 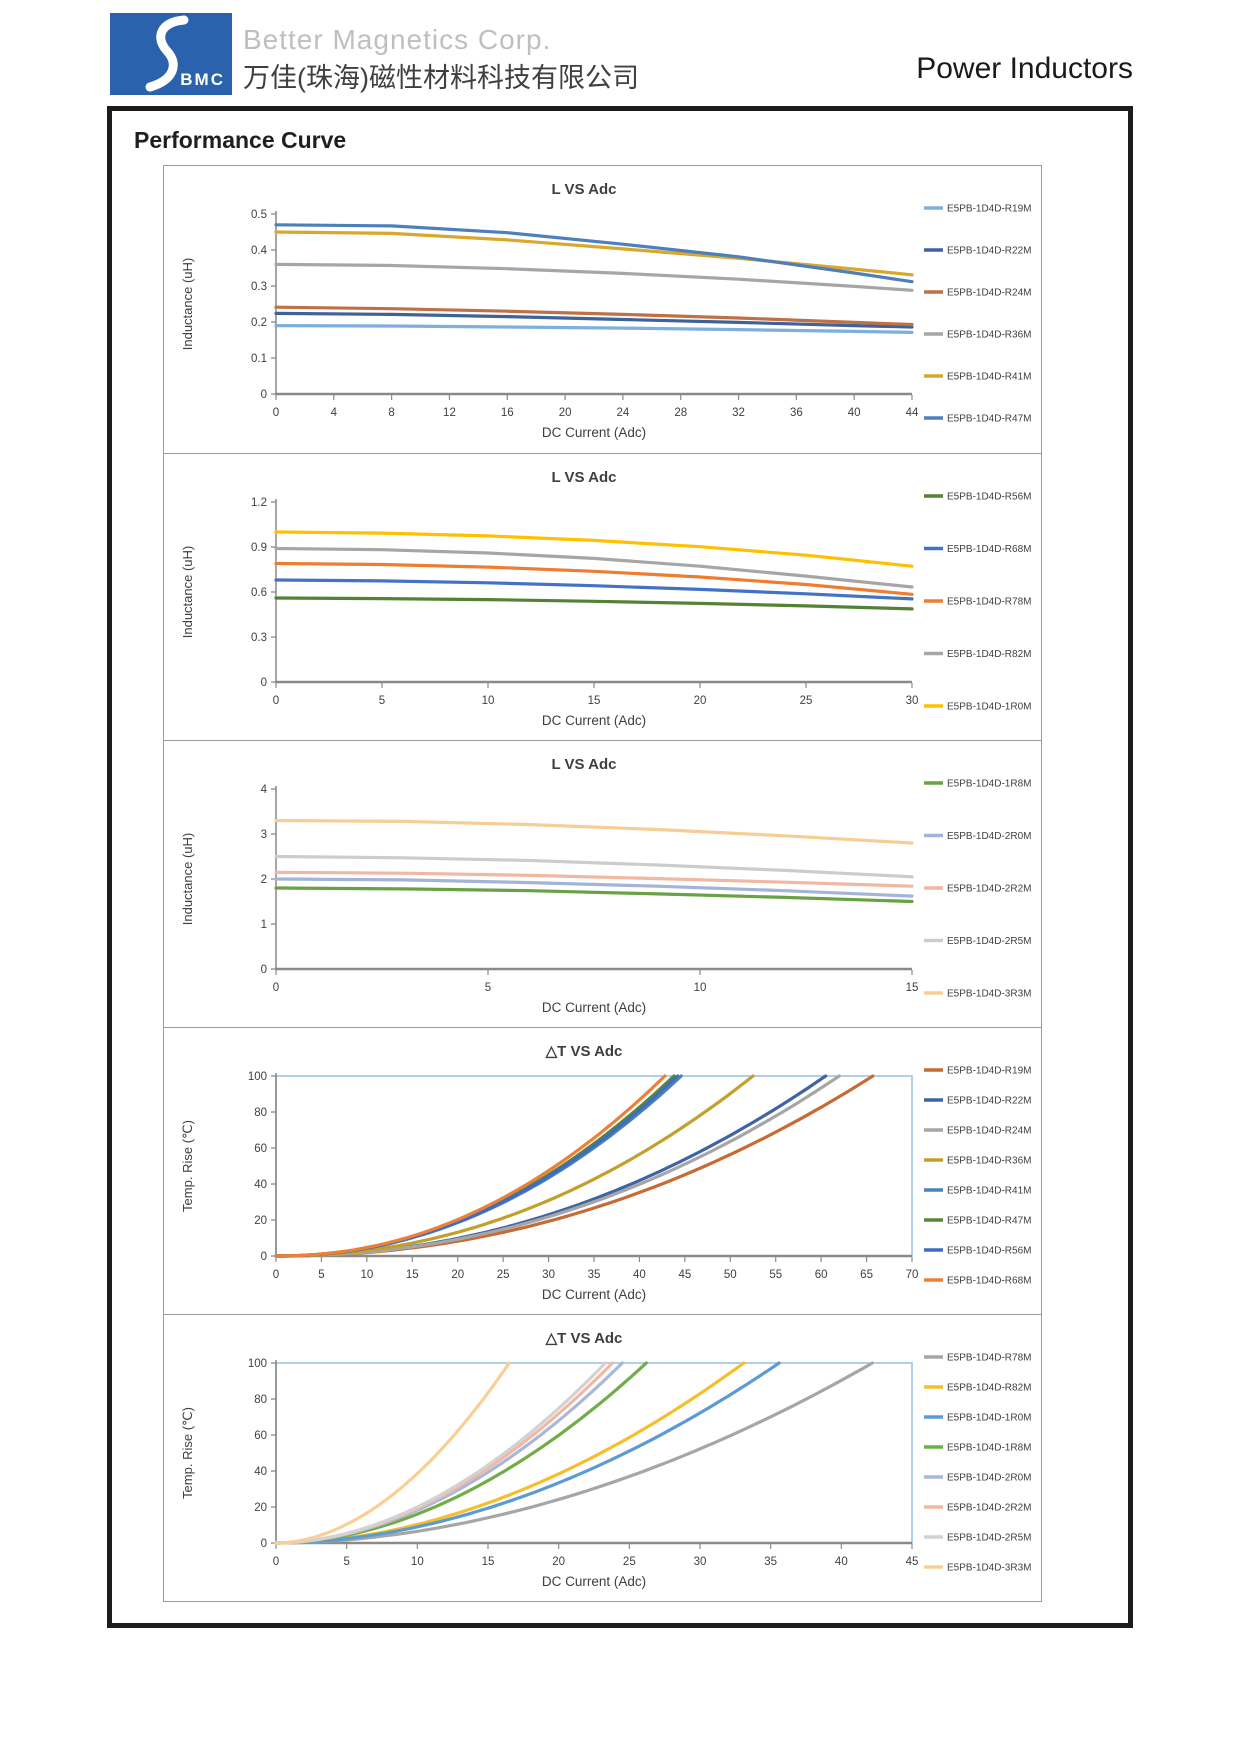 I want to click on legend-item: E5PB-1D4D-R47M, so click(x=977, y=1221).